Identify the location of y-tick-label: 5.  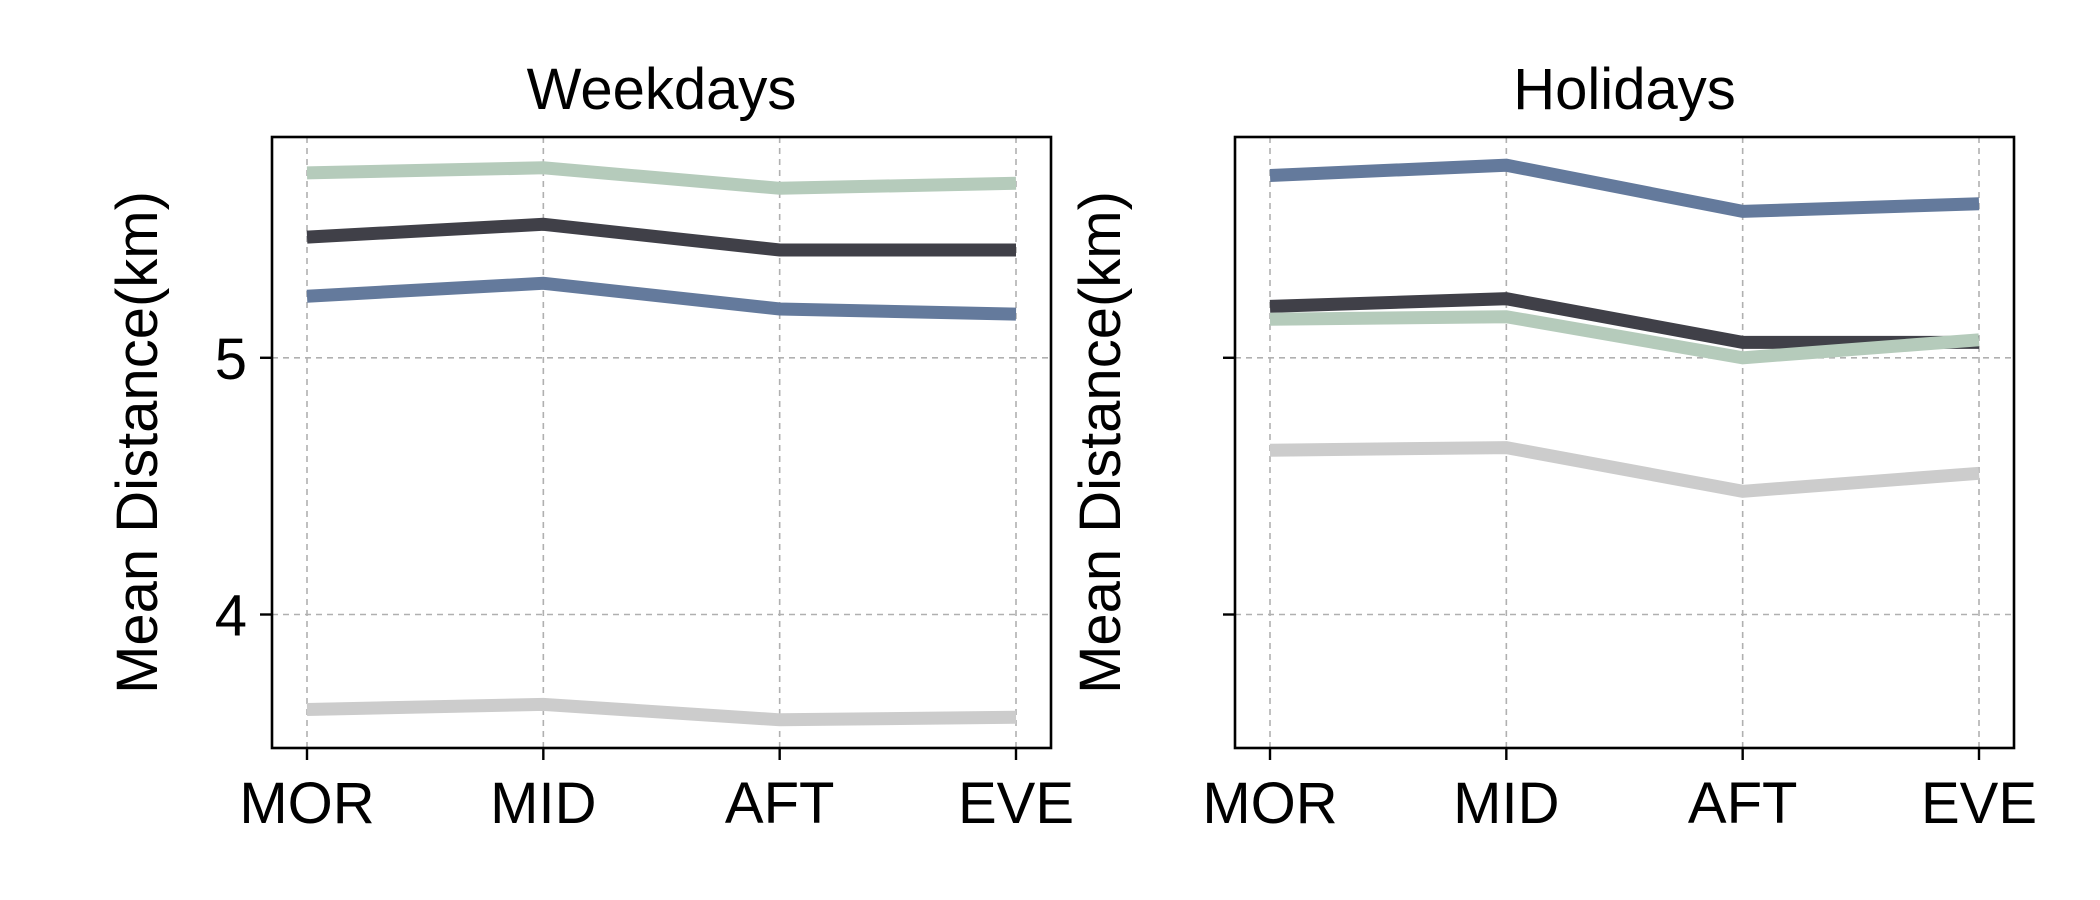
(231, 359).